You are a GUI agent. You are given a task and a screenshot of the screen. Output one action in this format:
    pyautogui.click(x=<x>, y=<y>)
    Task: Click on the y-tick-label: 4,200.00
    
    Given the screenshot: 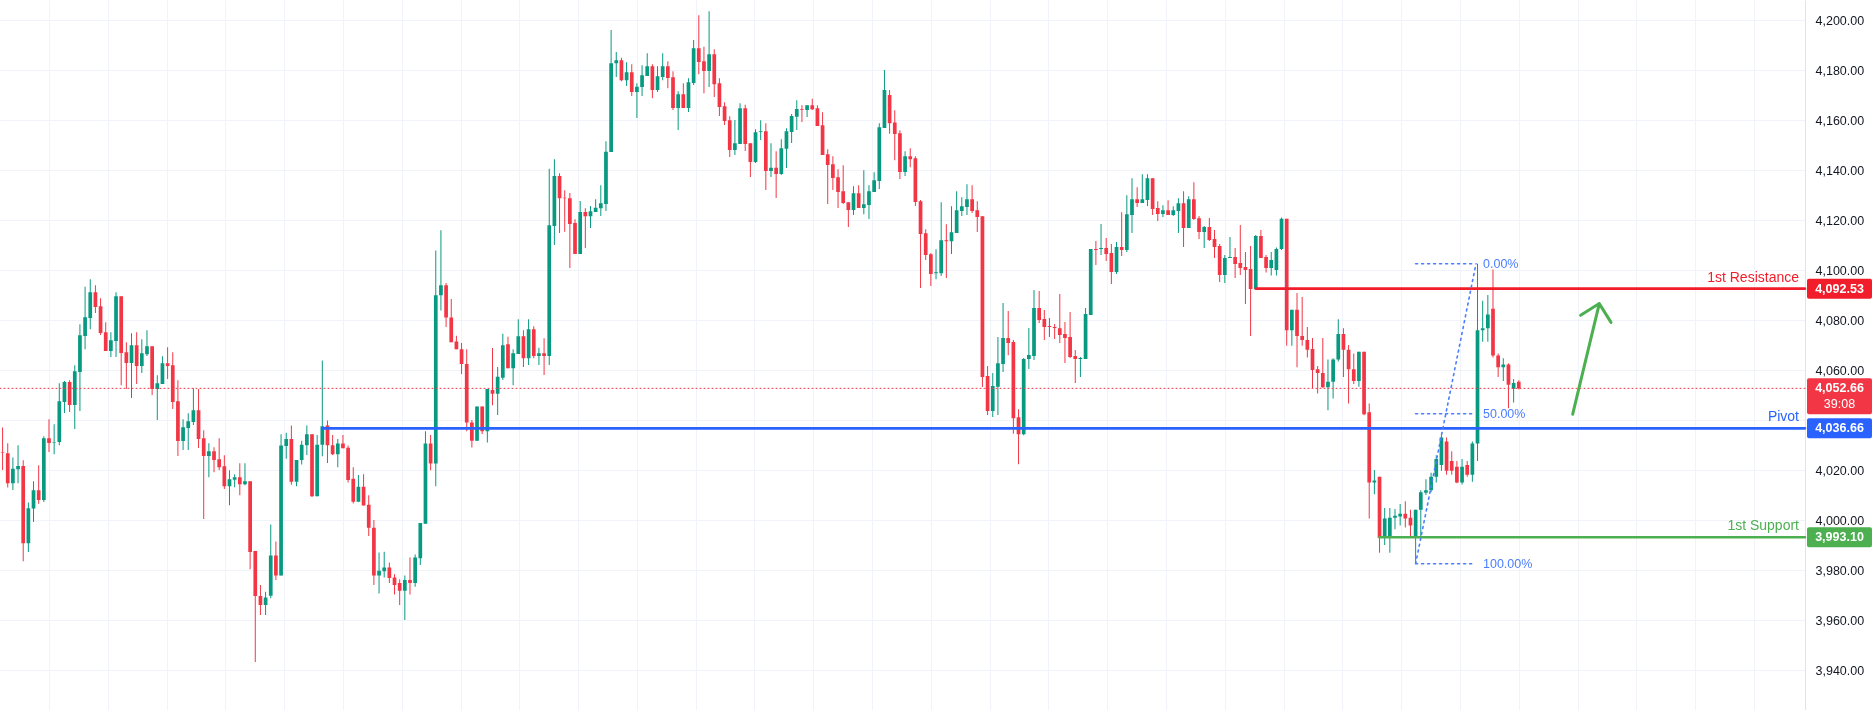 What is the action you would take?
    pyautogui.click(x=1840, y=20)
    